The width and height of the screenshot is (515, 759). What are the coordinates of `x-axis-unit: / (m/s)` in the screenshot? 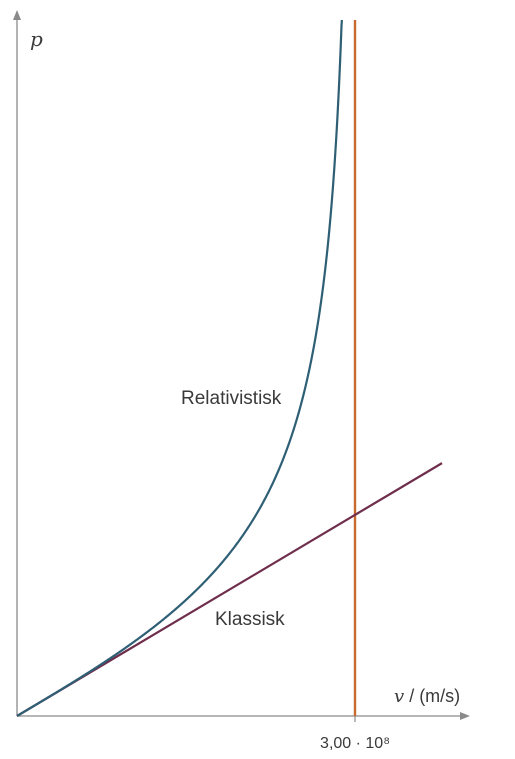 It's located at (434, 696).